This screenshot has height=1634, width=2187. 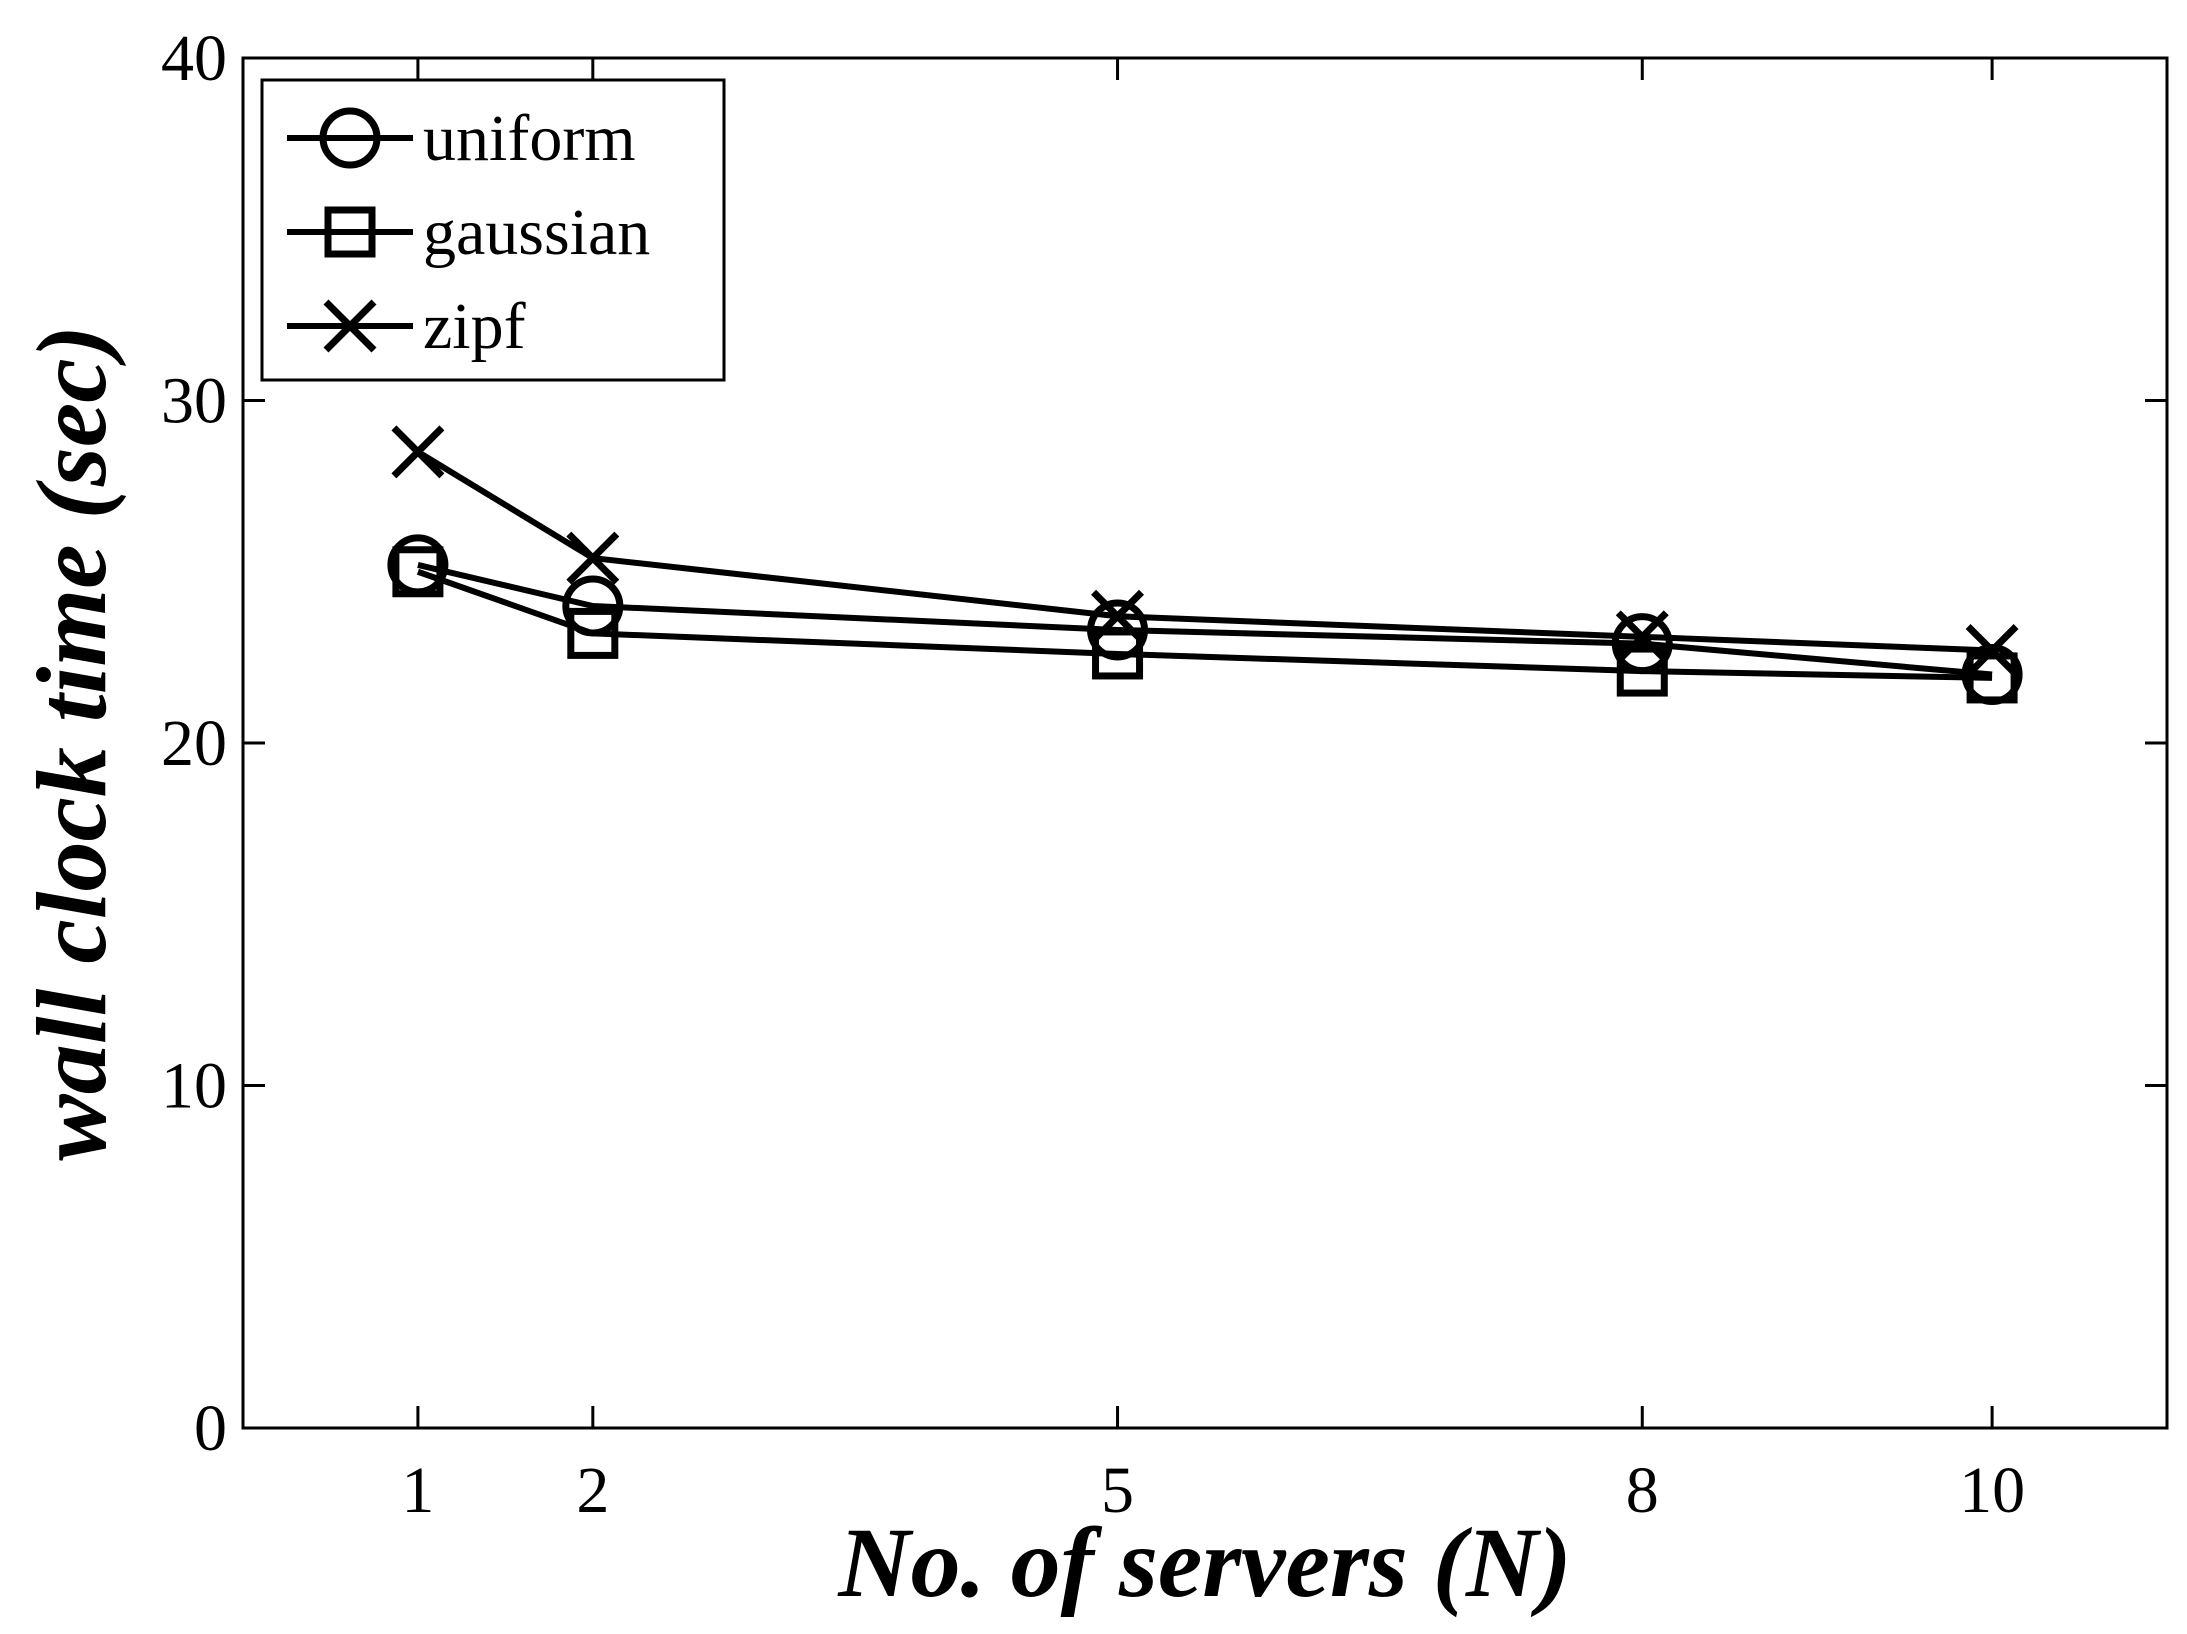 I want to click on y-tick-label: 20, so click(x=194, y=743).